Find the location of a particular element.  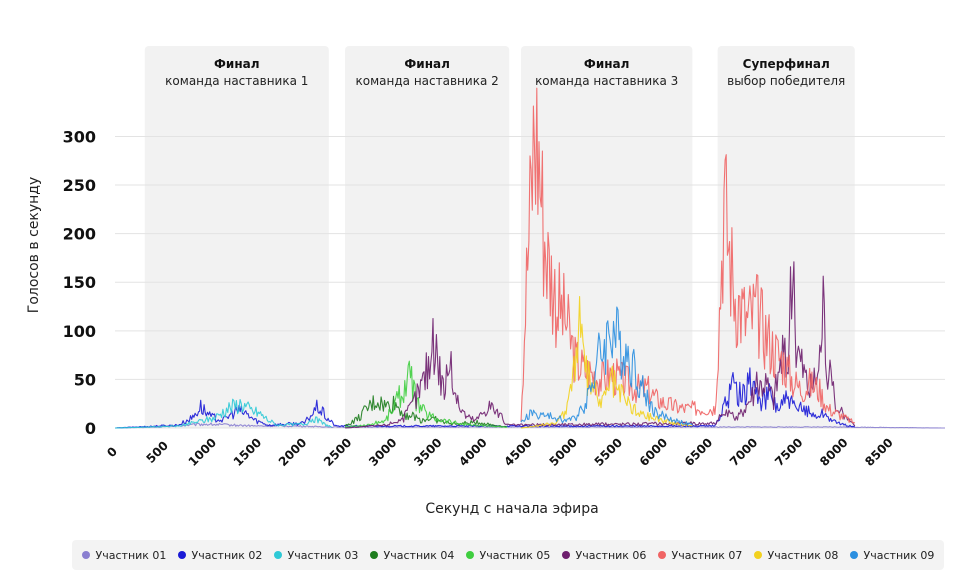

y-tick-label: 0 is located at coordinates (90, 428).